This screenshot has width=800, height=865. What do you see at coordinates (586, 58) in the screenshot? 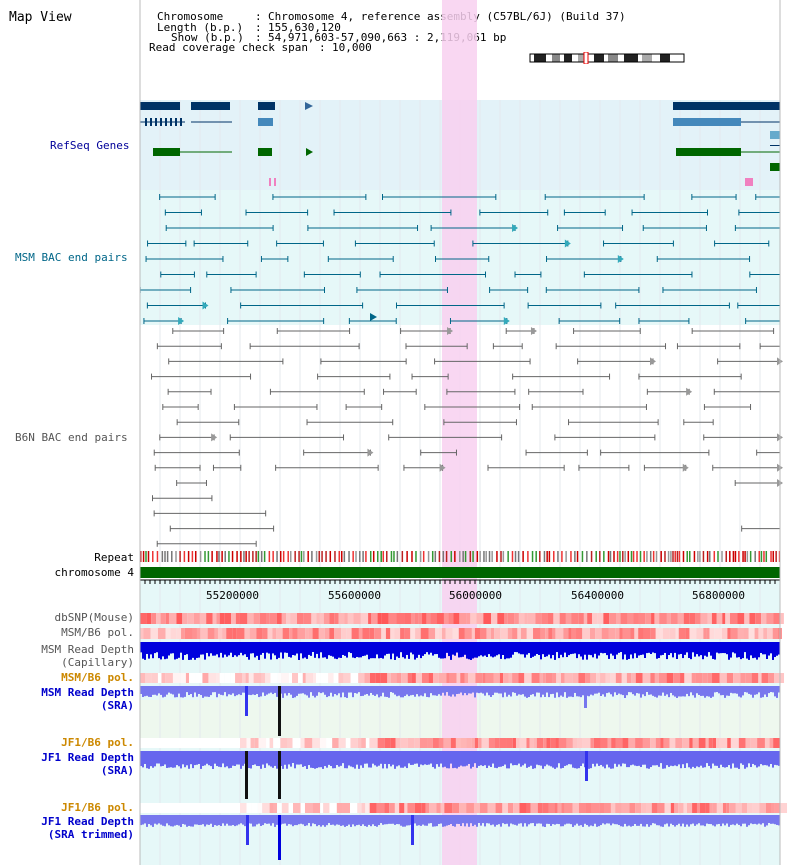
I see `ideogram-selection` at bounding box center [586, 58].